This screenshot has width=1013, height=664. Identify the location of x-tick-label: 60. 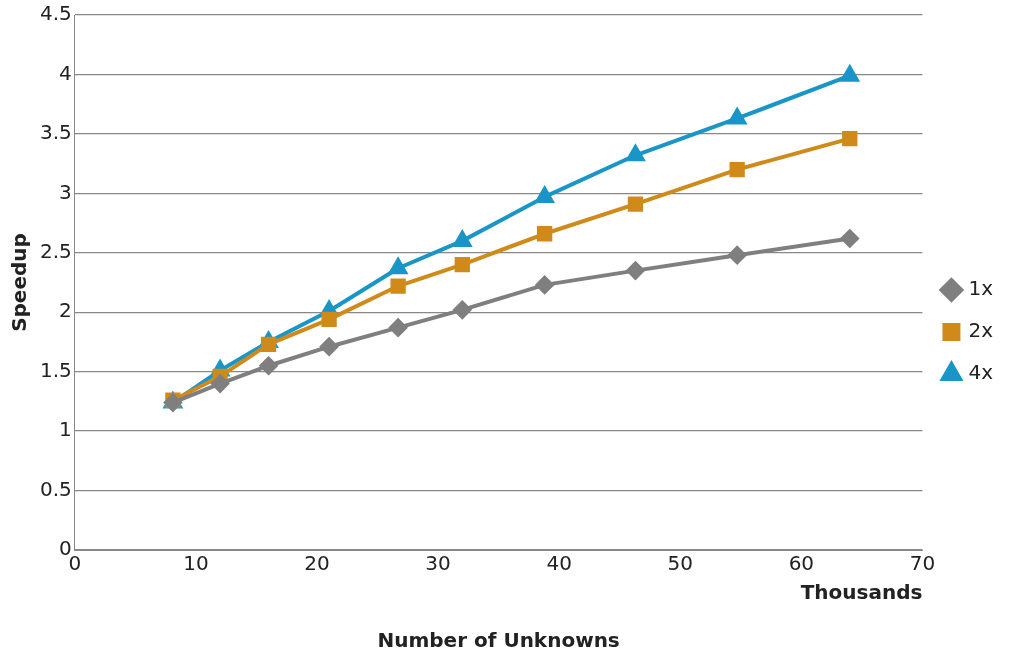
(801, 563).